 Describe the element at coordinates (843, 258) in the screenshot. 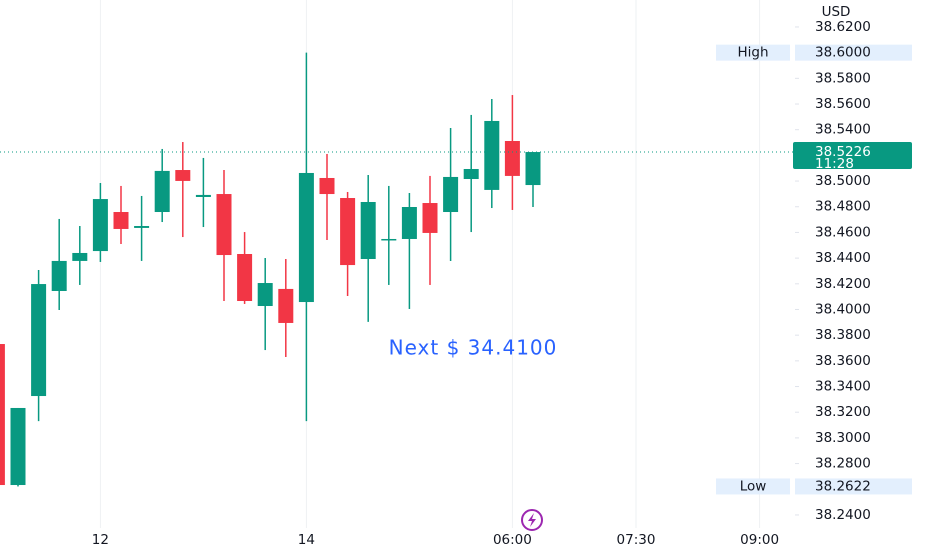

I see `y-tick-label: 38.4400` at that location.